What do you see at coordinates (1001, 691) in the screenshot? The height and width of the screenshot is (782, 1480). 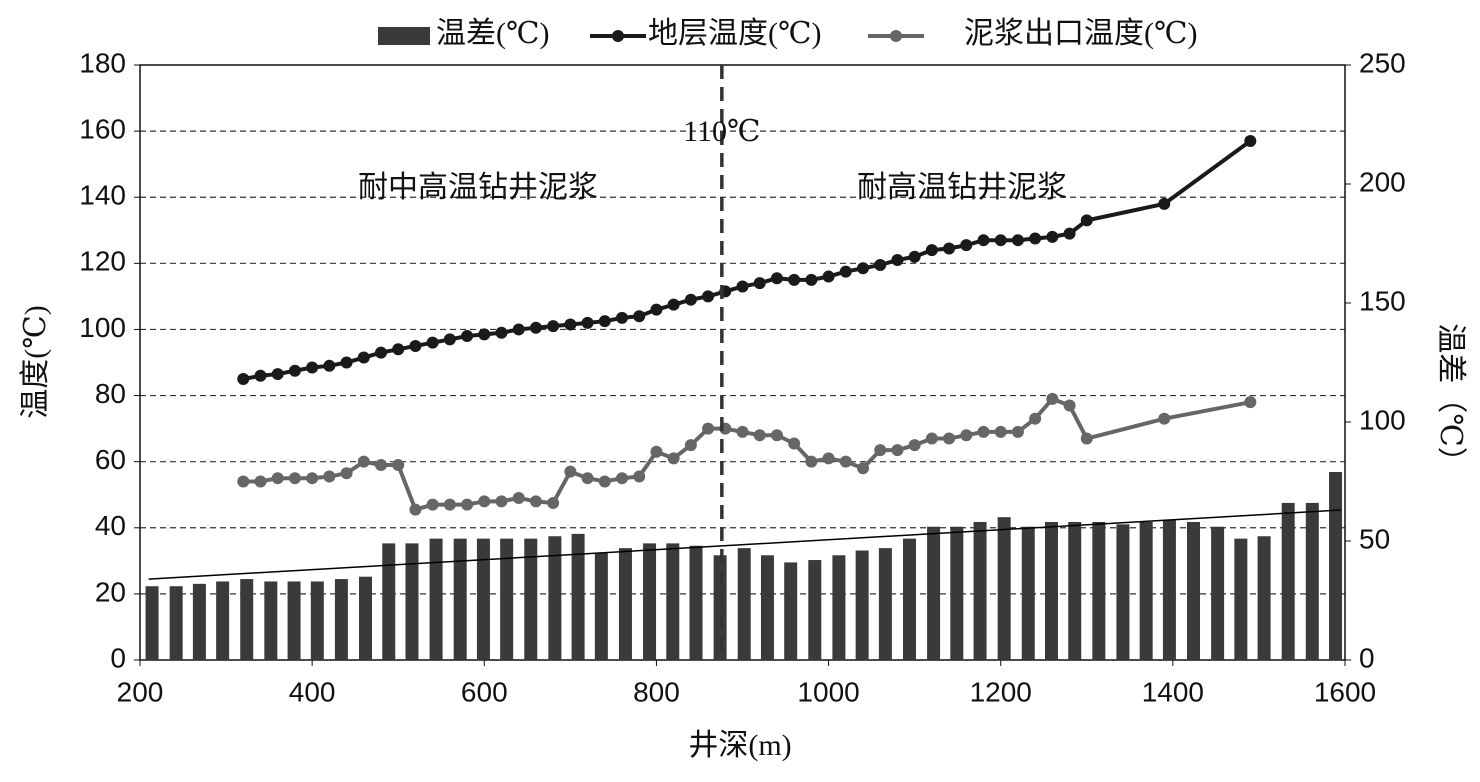 I see `x-tick-label: 1200` at bounding box center [1001, 691].